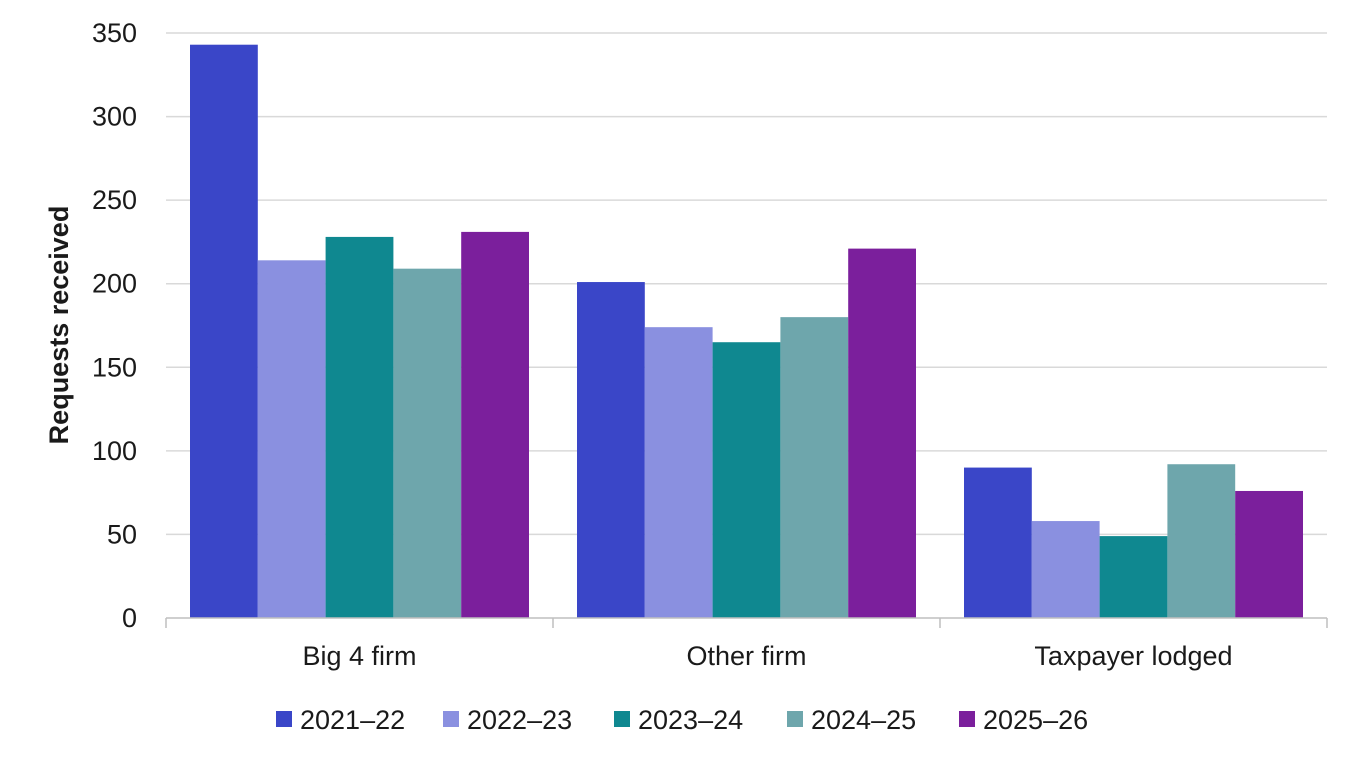 Image resolution: width=1360 pixels, height=765 pixels. I want to click on legend: 2021–22 2022–23 2023–24 2024–25 2025–26, so click(682, 720).